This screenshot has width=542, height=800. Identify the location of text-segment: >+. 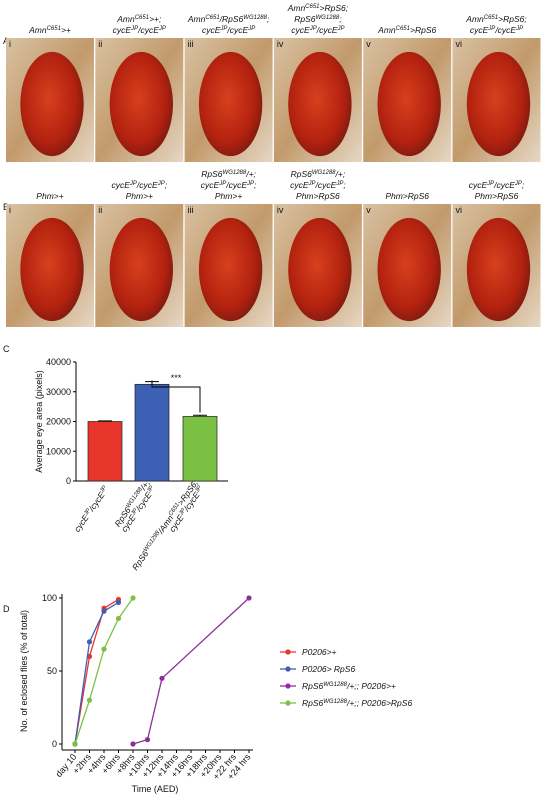
(66, 30).